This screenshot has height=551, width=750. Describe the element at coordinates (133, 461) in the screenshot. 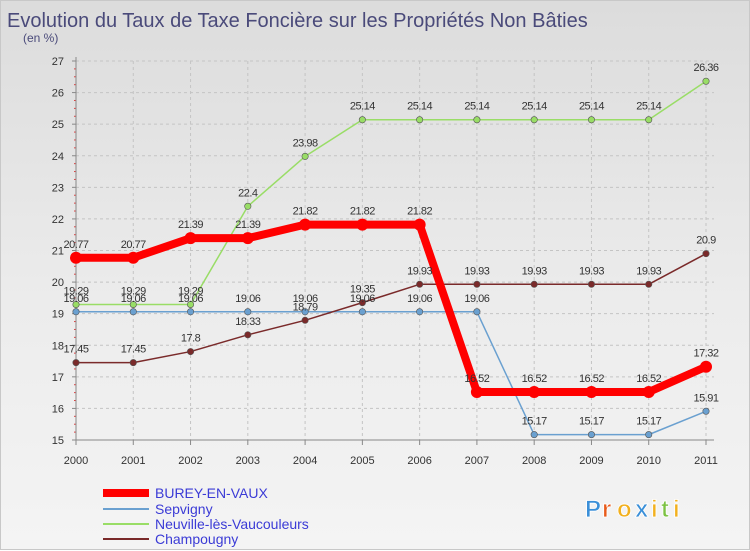

I see `x-tick-label: 2001` at that location.